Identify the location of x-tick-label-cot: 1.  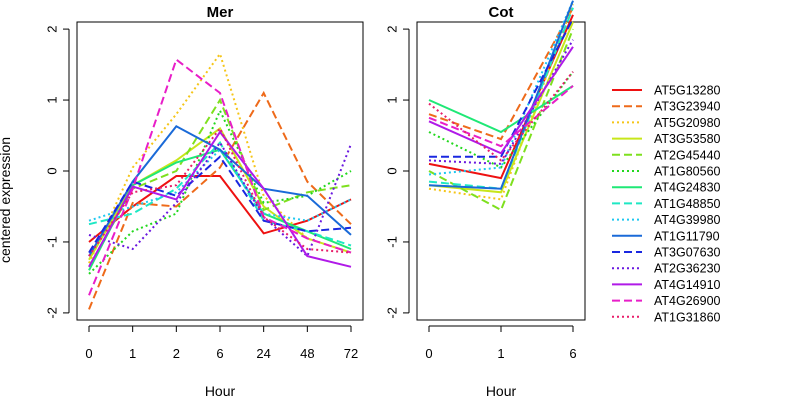
(500, 353).